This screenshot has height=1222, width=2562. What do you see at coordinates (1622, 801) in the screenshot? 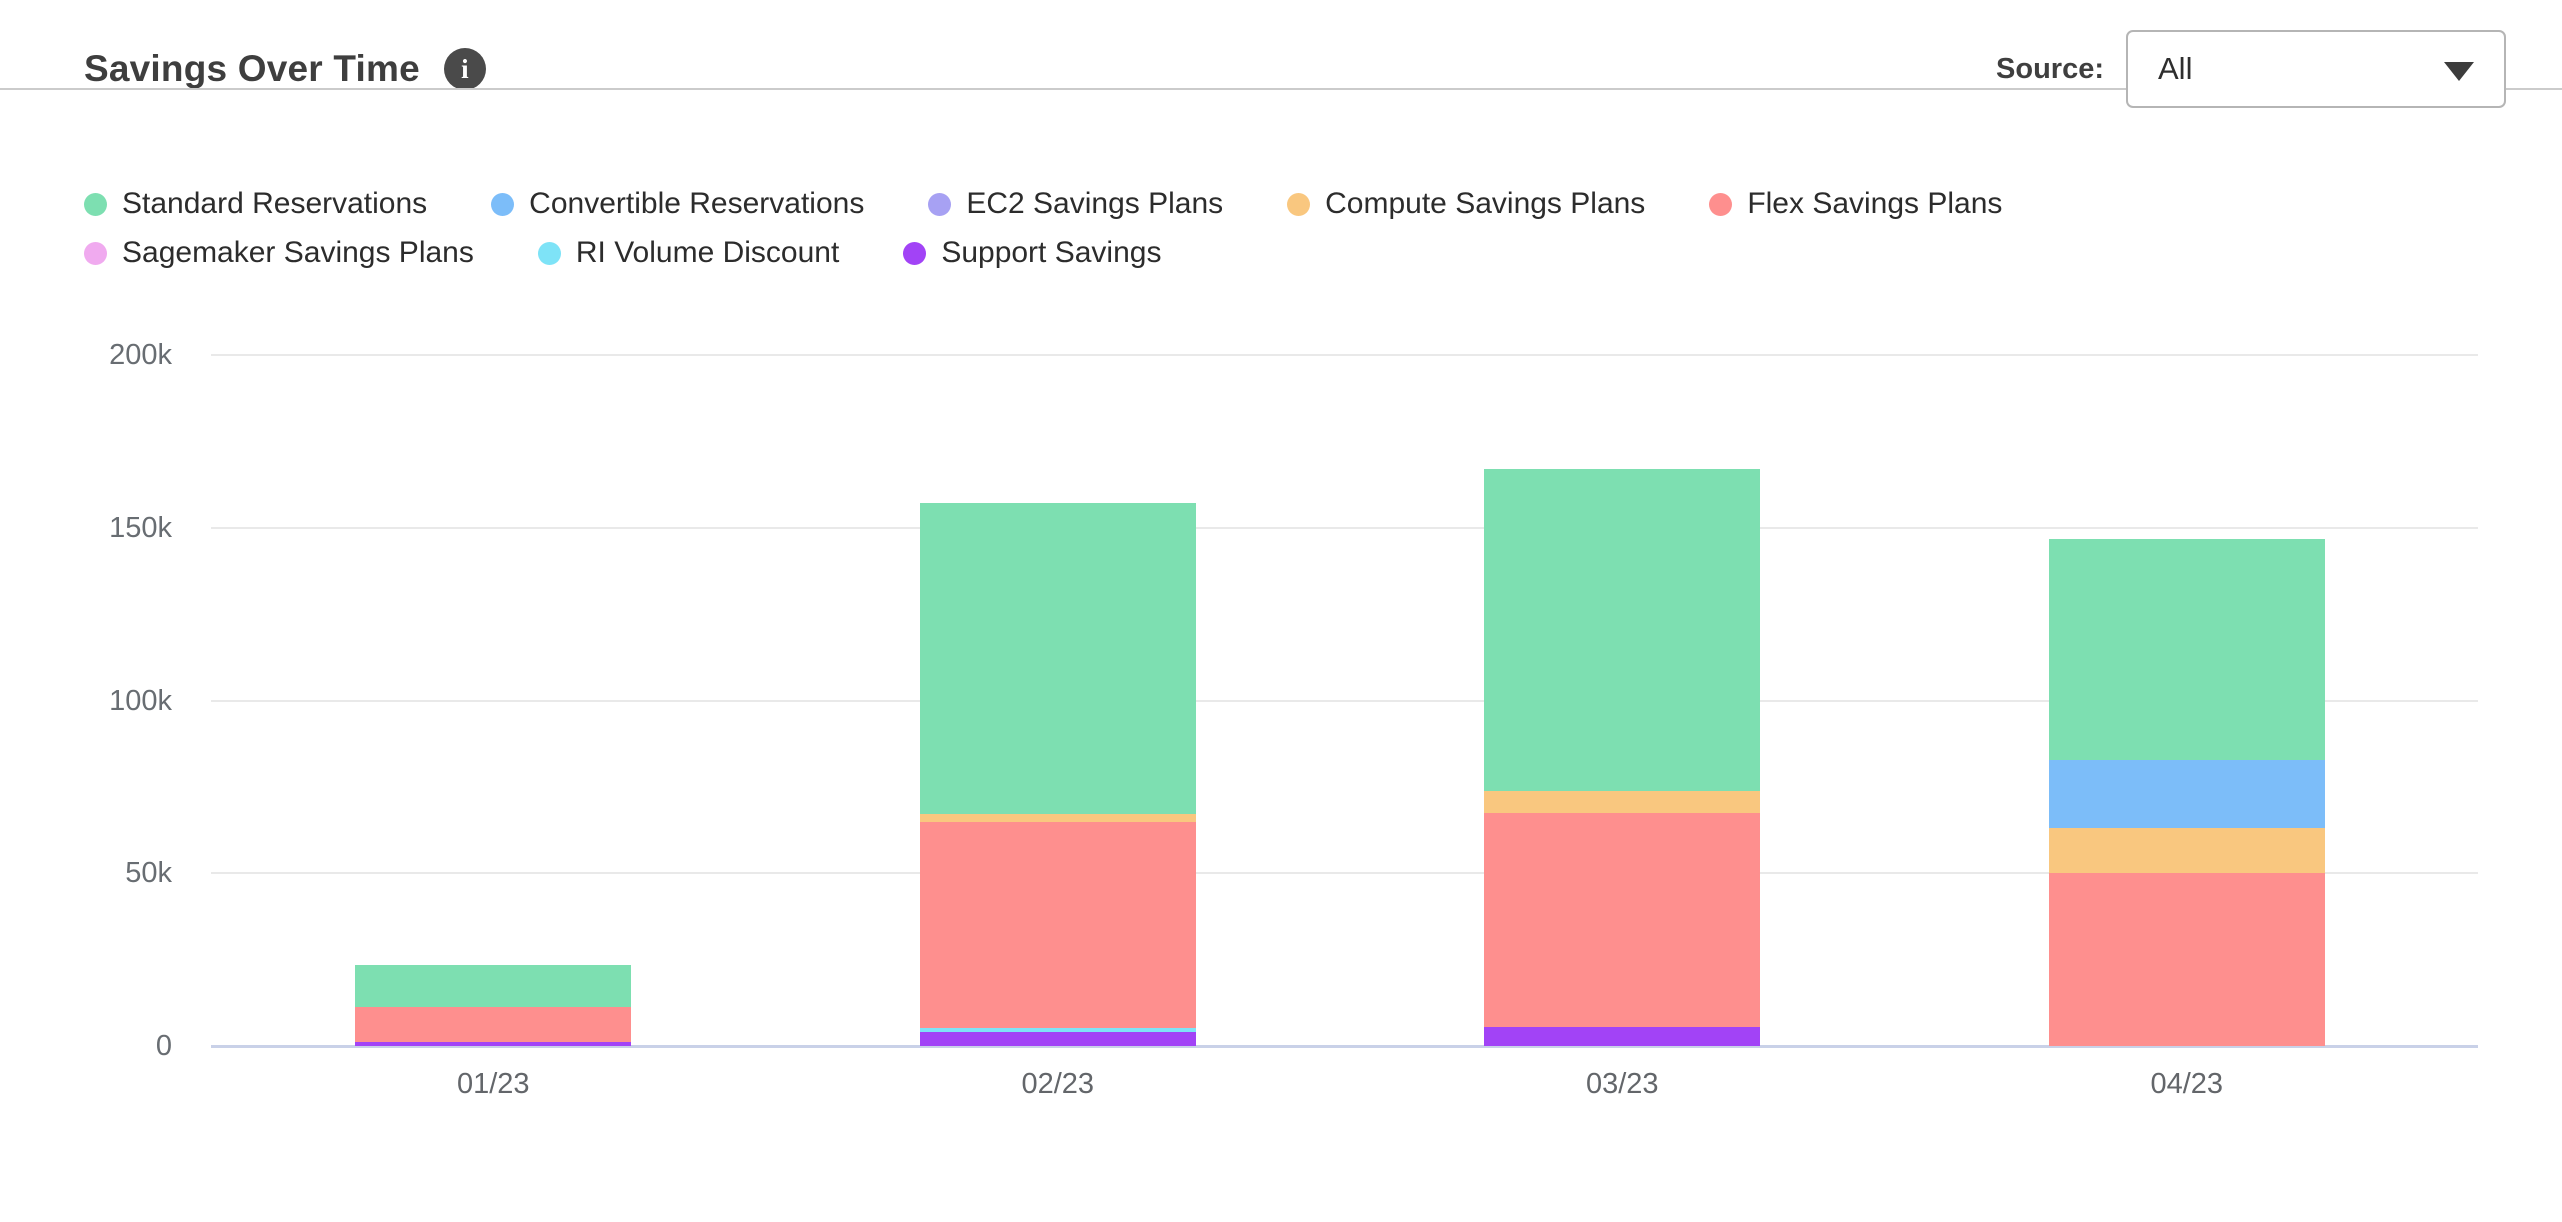
I see `bar-segment-03-23-compute-savings-plans` at bounding box center [1622, 801].